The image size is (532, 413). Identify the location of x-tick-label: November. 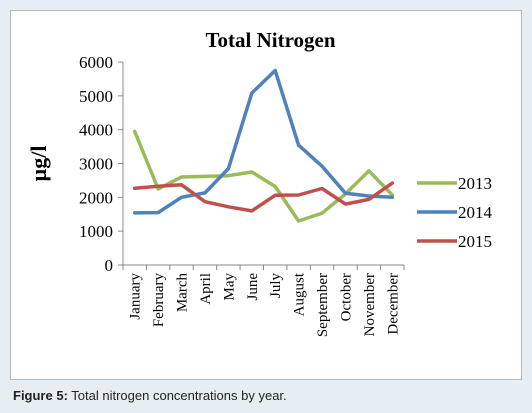
(370, 304).